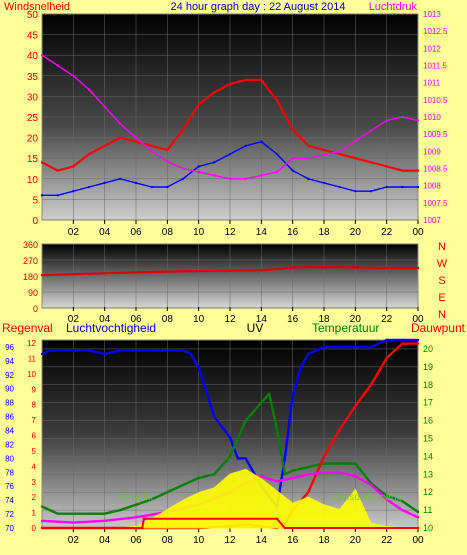  I want to click on rain-tick: 7, so click(34, 420).